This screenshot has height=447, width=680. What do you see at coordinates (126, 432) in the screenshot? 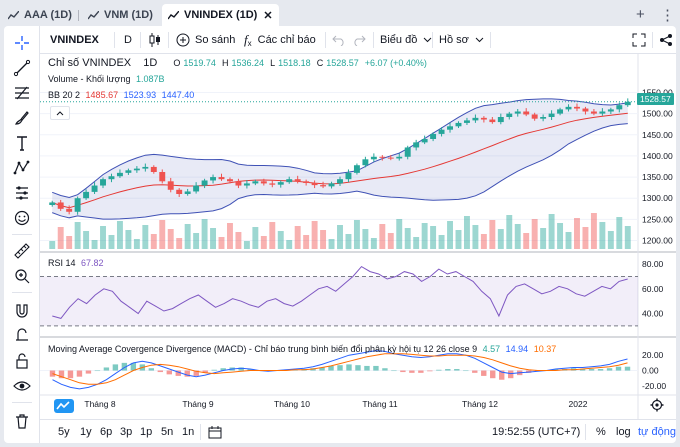
I see `range-3m: 3p` at bounding box center [126, 432].